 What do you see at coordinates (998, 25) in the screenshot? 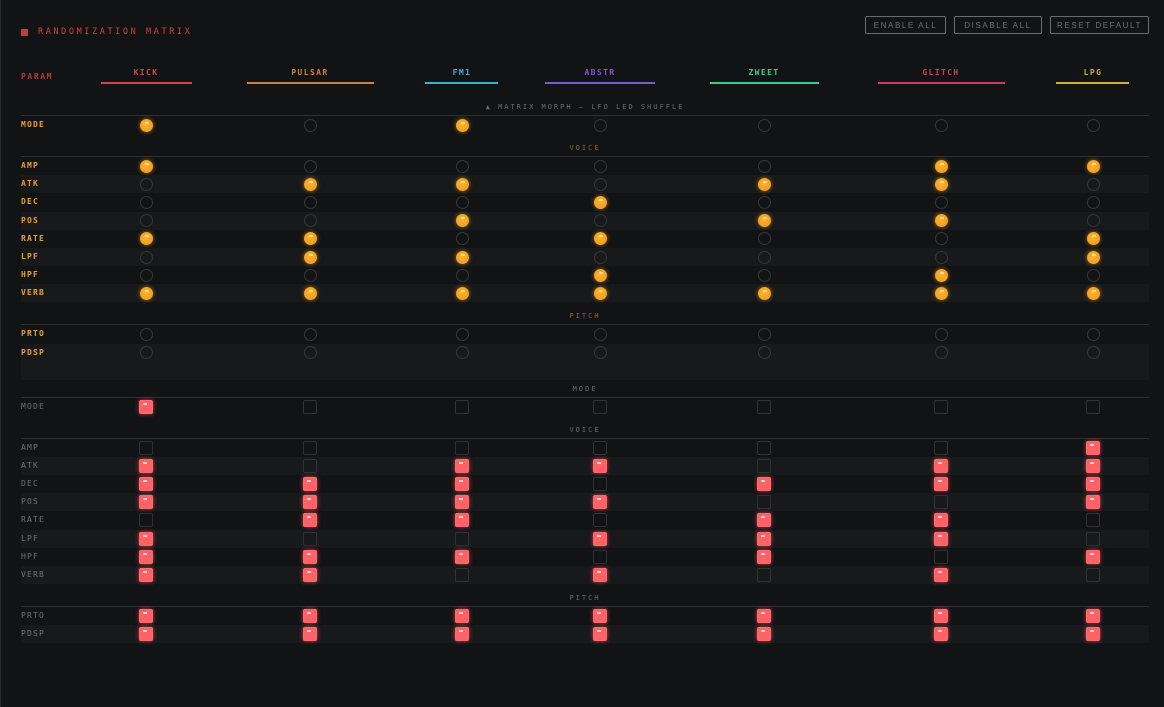
I see `disable-all-button: DISABLE ALL` at bounding box center [998, 25].